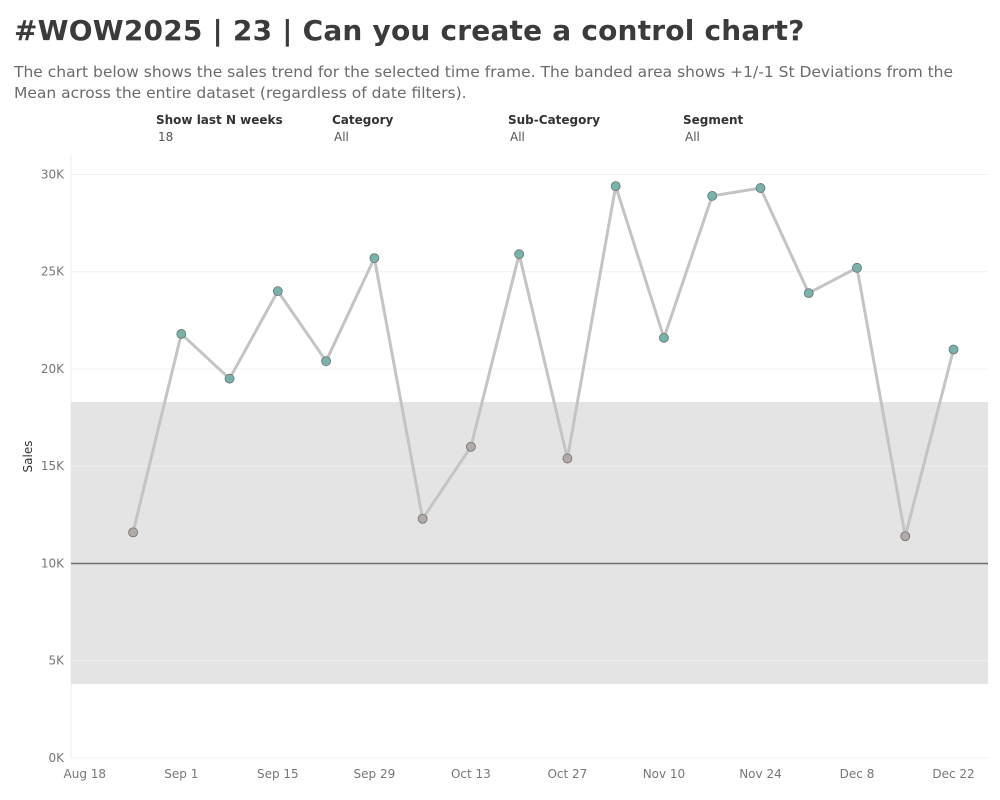  What do you see at coordinates (53, 174) in the screenshot?
I see `y-tick-label: 30K` at bounding box center [53, 174].